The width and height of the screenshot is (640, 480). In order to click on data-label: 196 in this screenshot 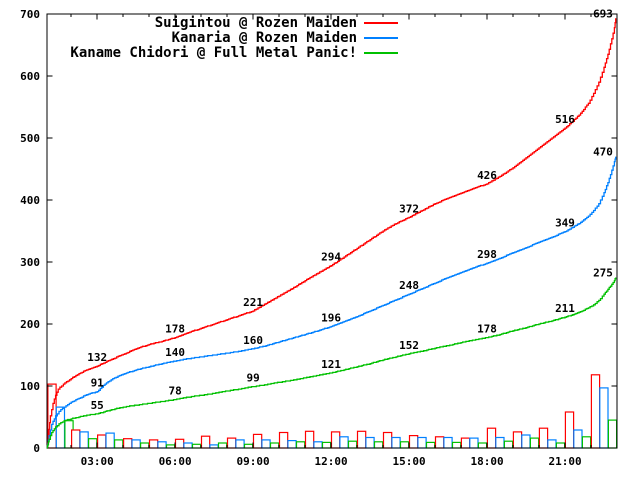, I will do `click(331, 318)`.